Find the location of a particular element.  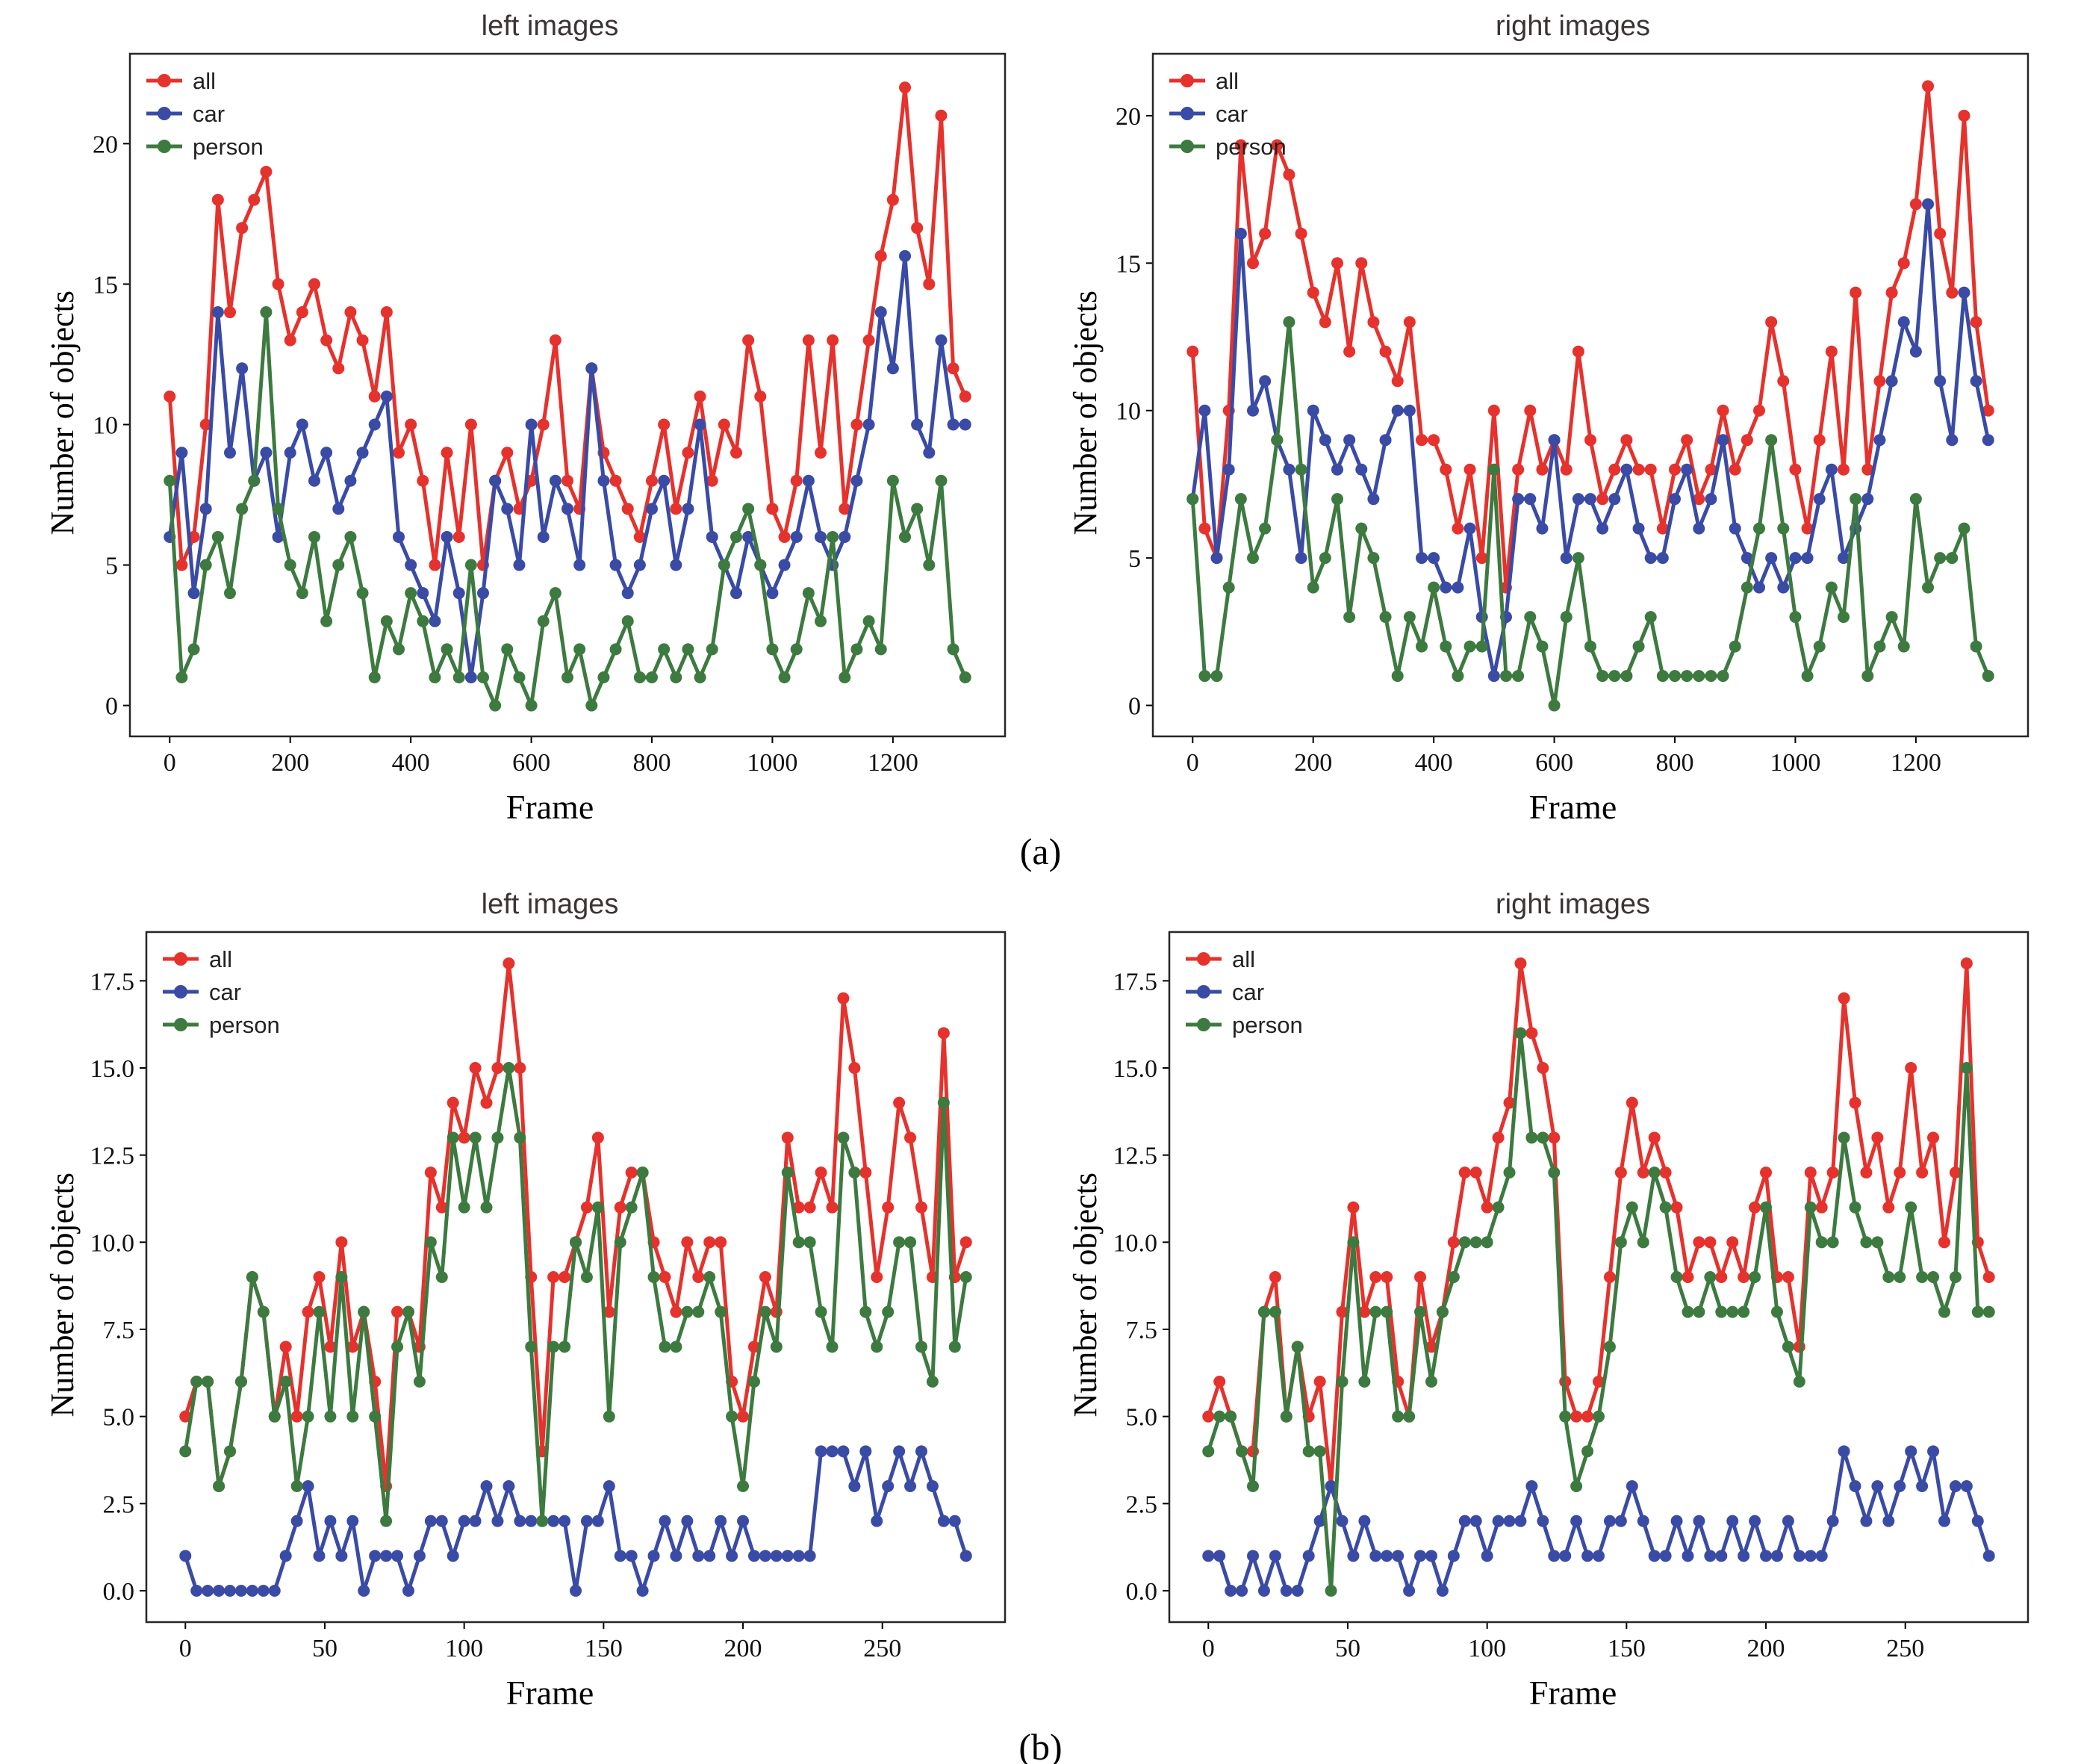

y-tick-label: 12.5 is located at coordinates (112, 1156).